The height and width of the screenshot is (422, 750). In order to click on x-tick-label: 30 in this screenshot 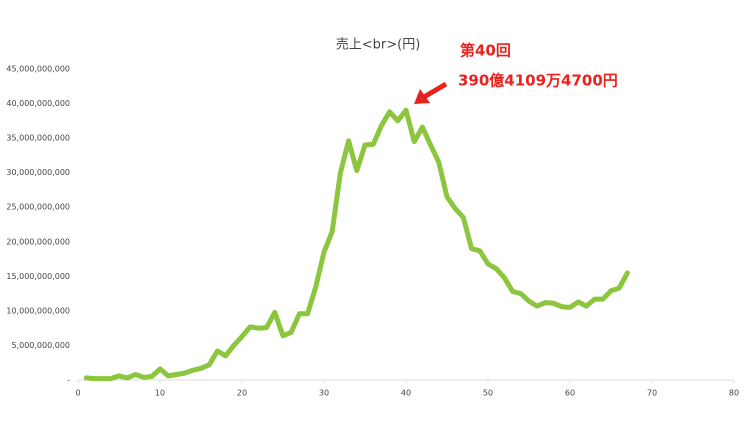, I will do `click(324, 393)`.